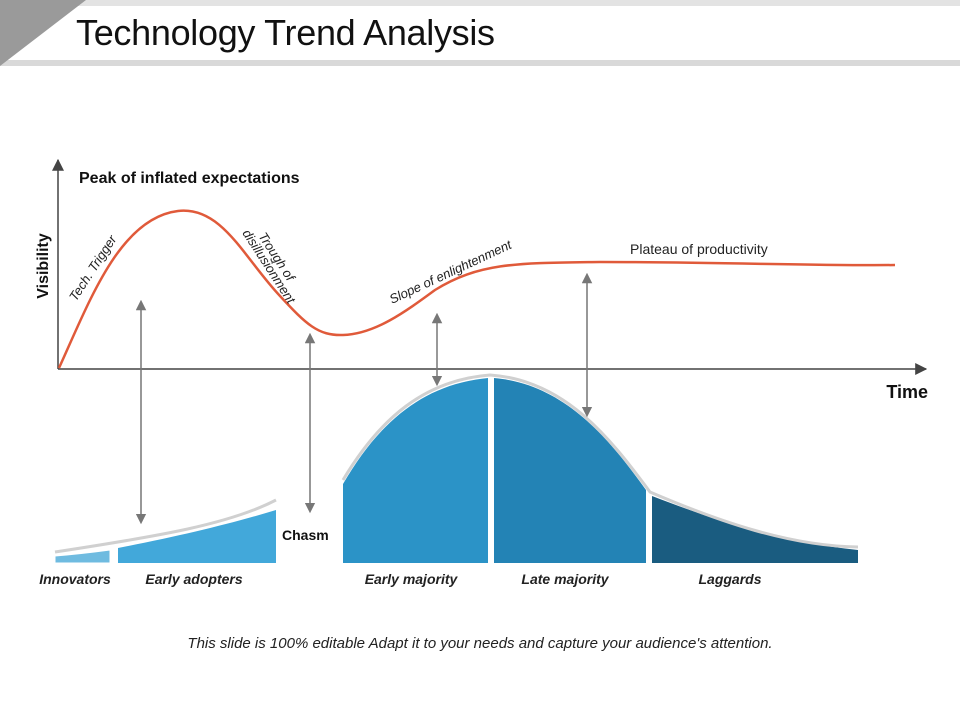  I want to click on segment-early-majority, so click(415, 470).